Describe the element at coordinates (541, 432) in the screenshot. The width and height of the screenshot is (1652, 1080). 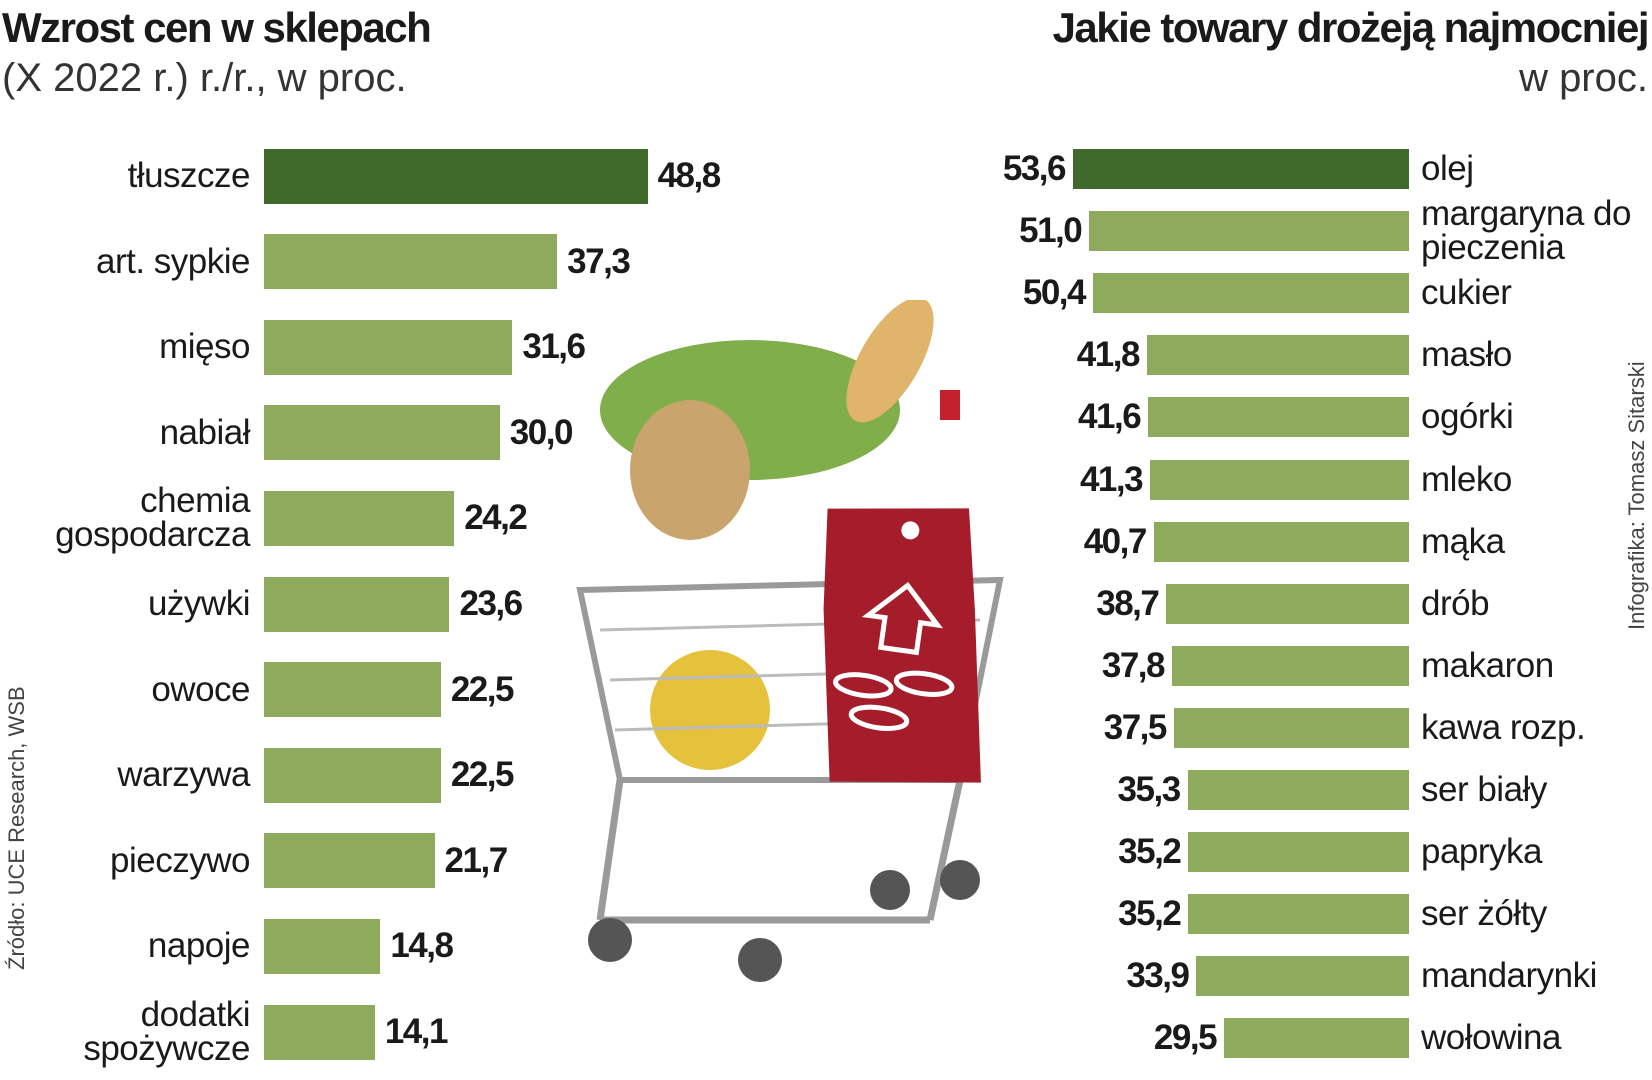
I see `value-label: 30,0` at that location.